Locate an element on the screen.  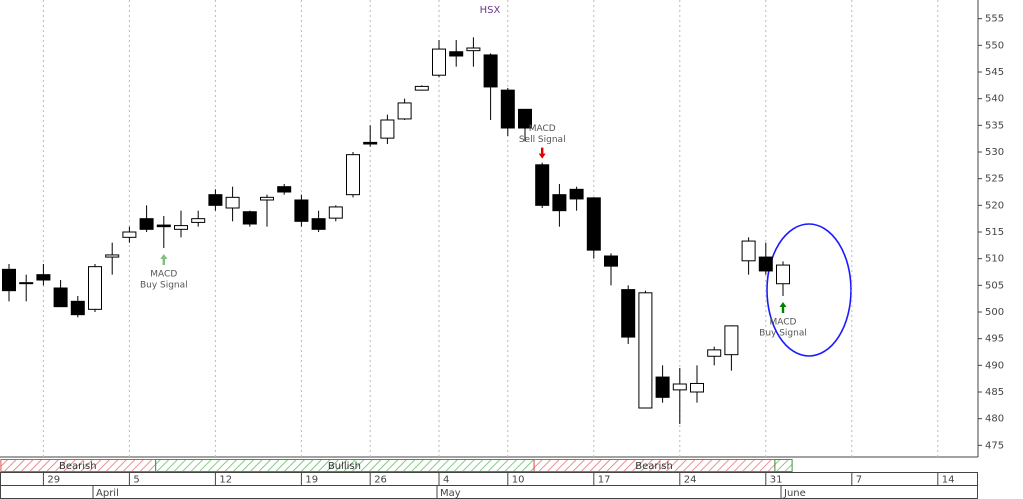
highlight-ellipse is located at coordinates (809, 290).